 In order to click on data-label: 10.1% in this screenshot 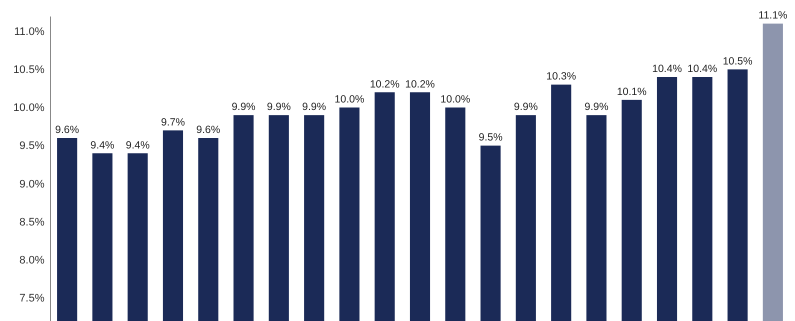, I will do `click(631, 92)`.